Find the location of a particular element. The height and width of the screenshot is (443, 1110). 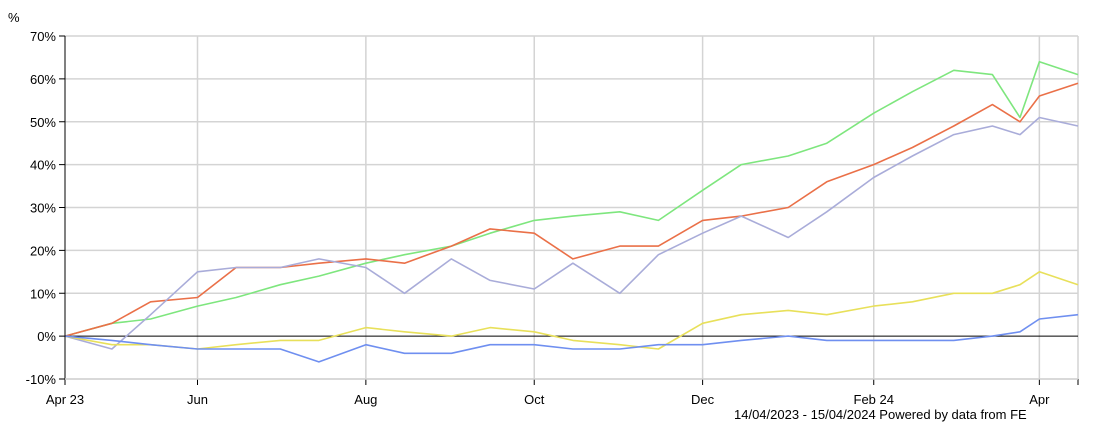

y-tick-label: 30% is located at coordinates (43, 208).